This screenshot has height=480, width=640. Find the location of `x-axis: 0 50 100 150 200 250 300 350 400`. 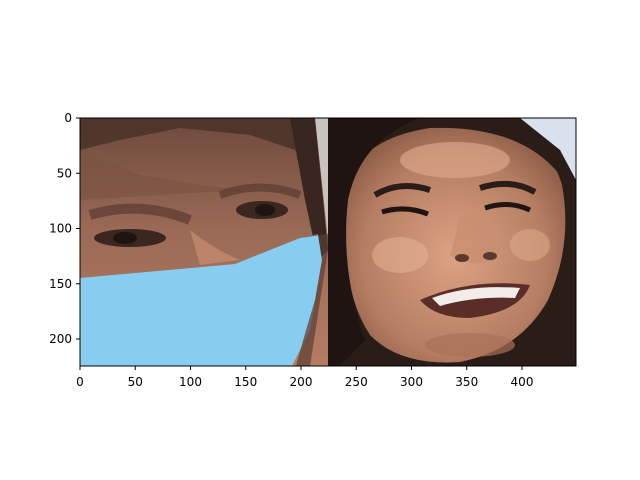

x-axis: 0 50 100 150 200 250 300 350 400 is located at coordinates (304, 377).